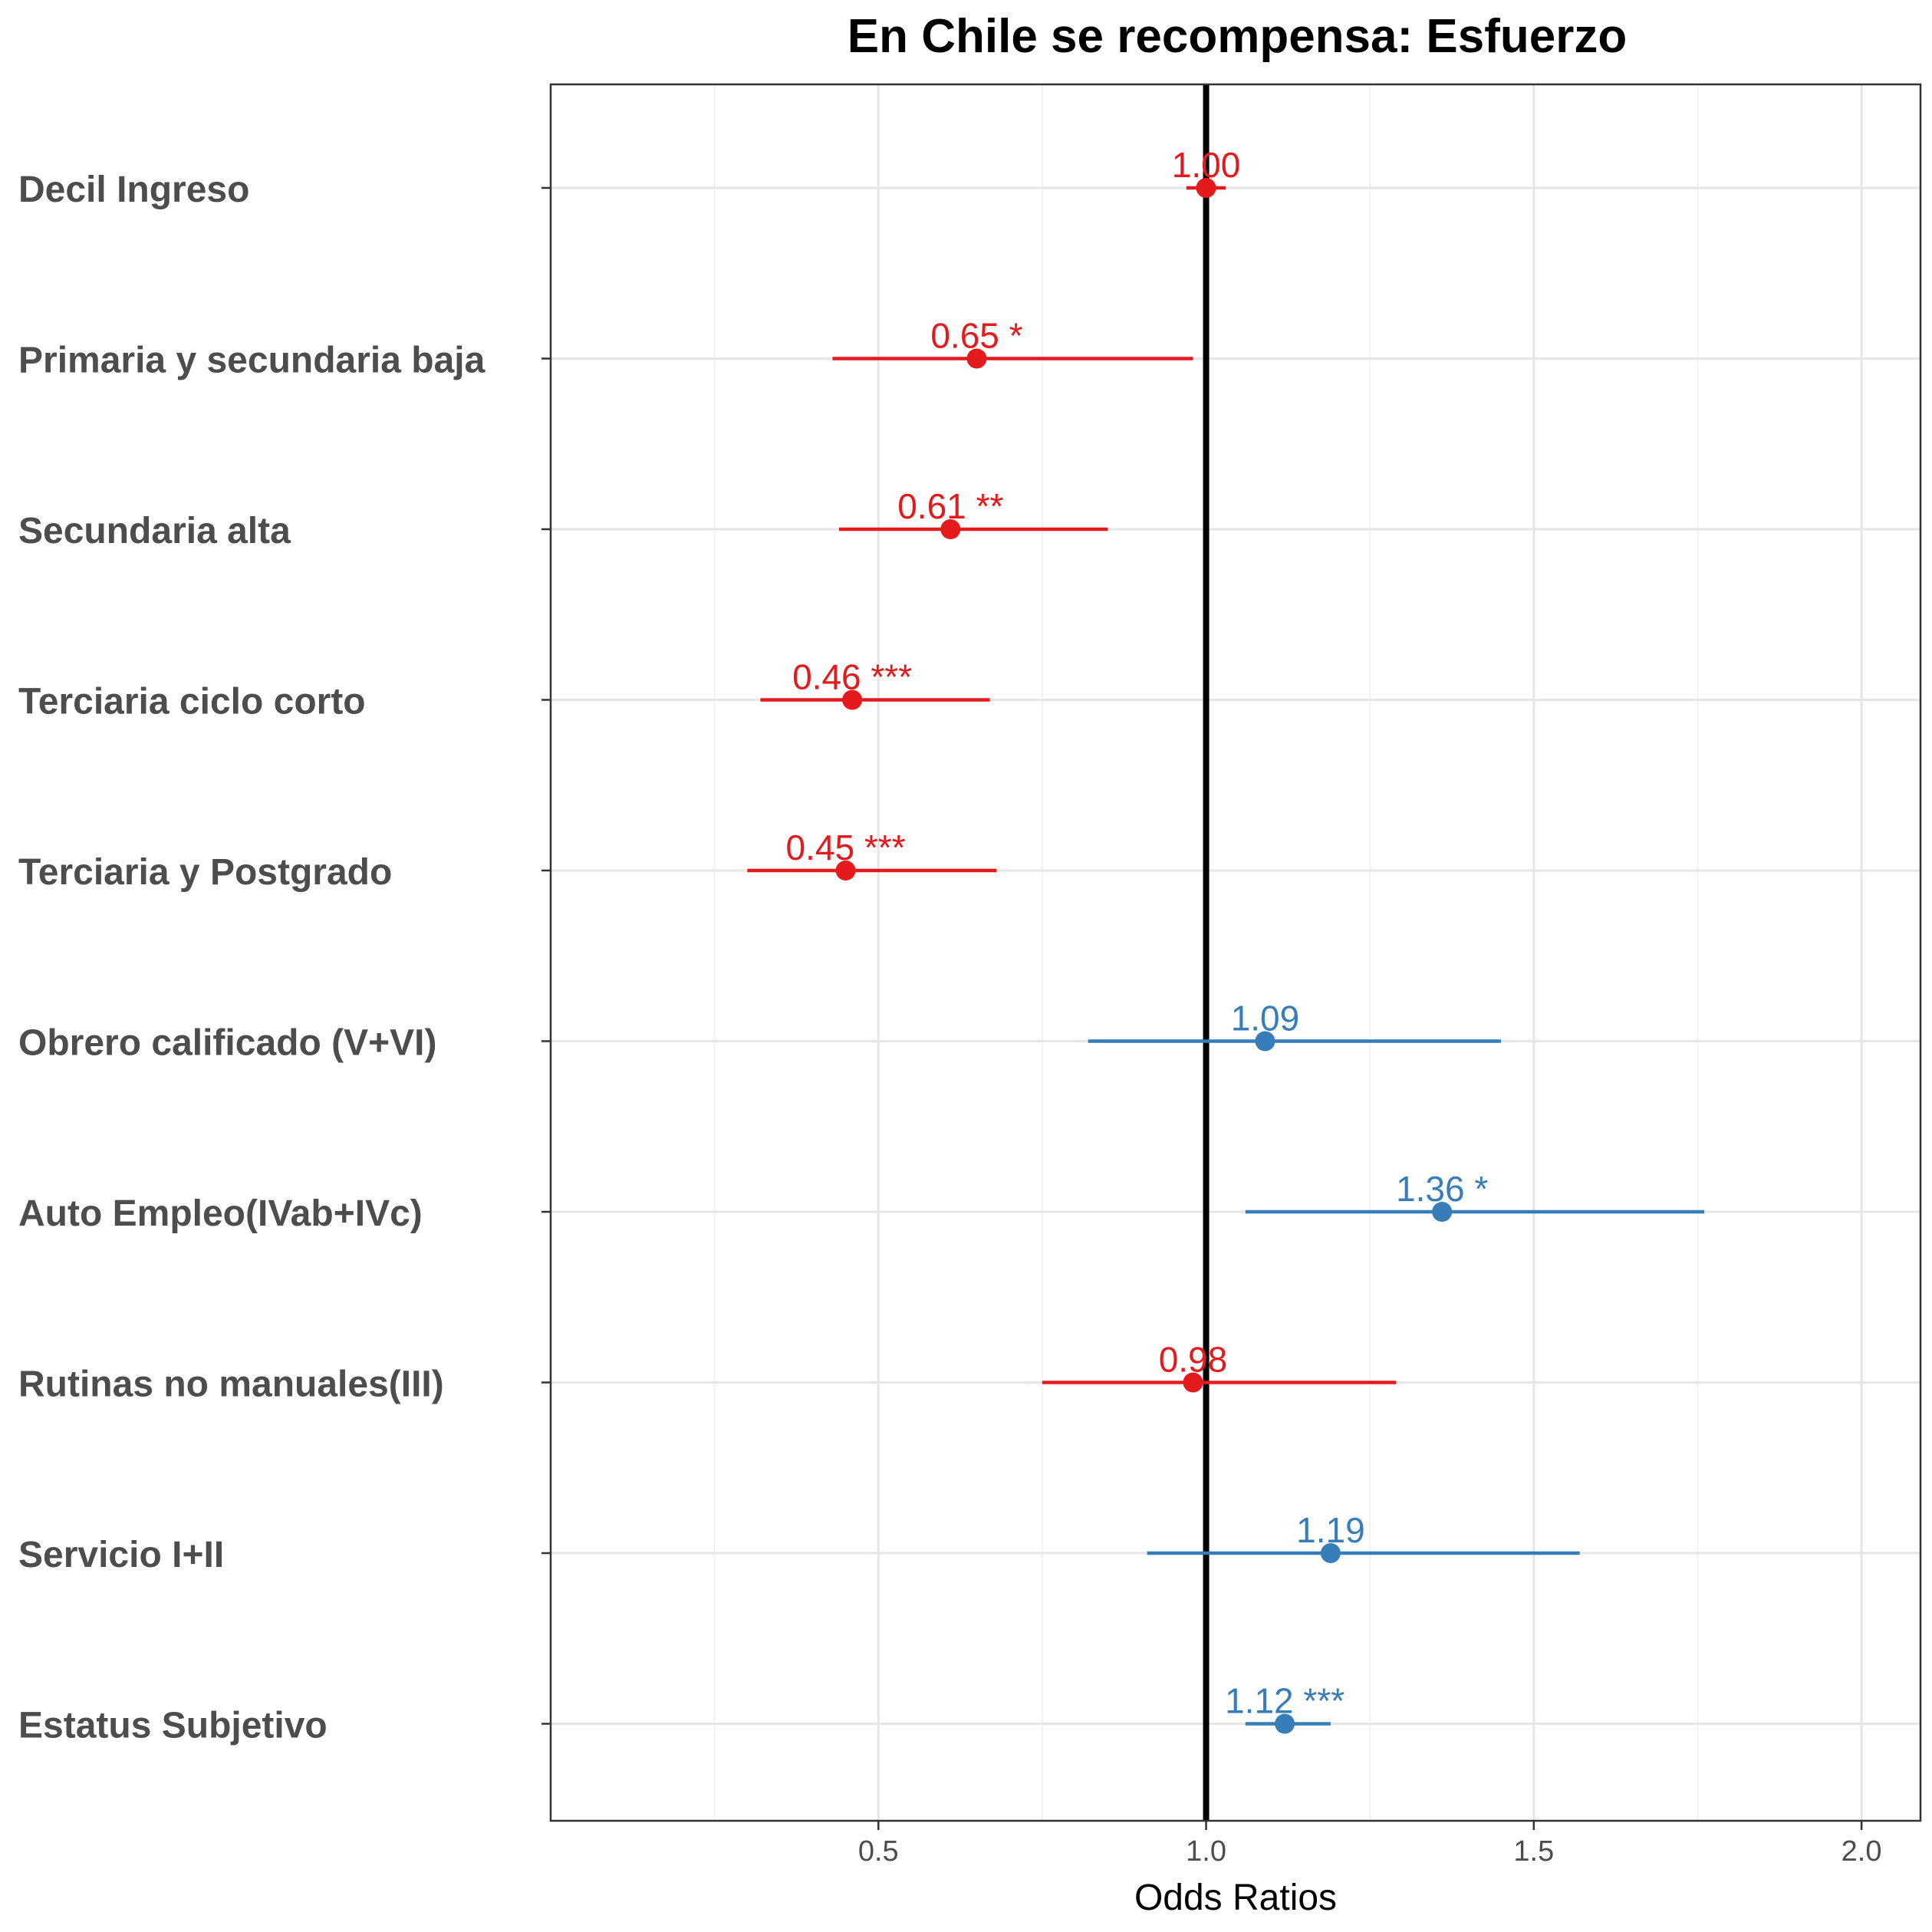  What do you see at coordinates (205, 872) in the screenshot?
I see `row-label: Terciaria y Postgrado` at bounding box center [205, 872].